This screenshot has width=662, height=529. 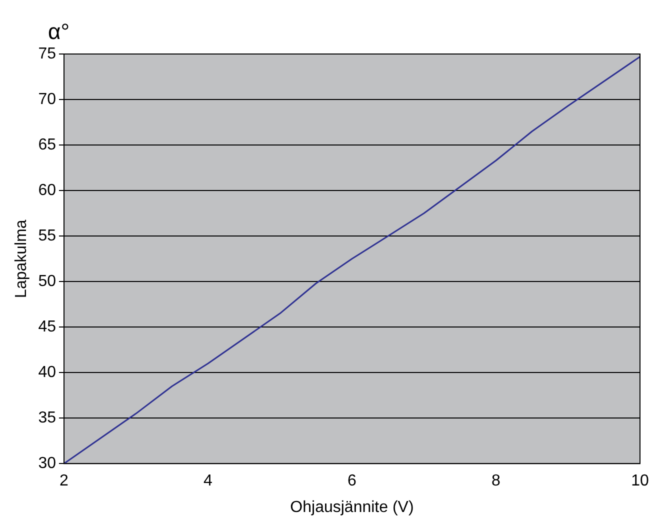 What do you see at coordinates (47, 417) in the screenshot?
I see `y-tick-label: 35` at bounding box center [47, 417].